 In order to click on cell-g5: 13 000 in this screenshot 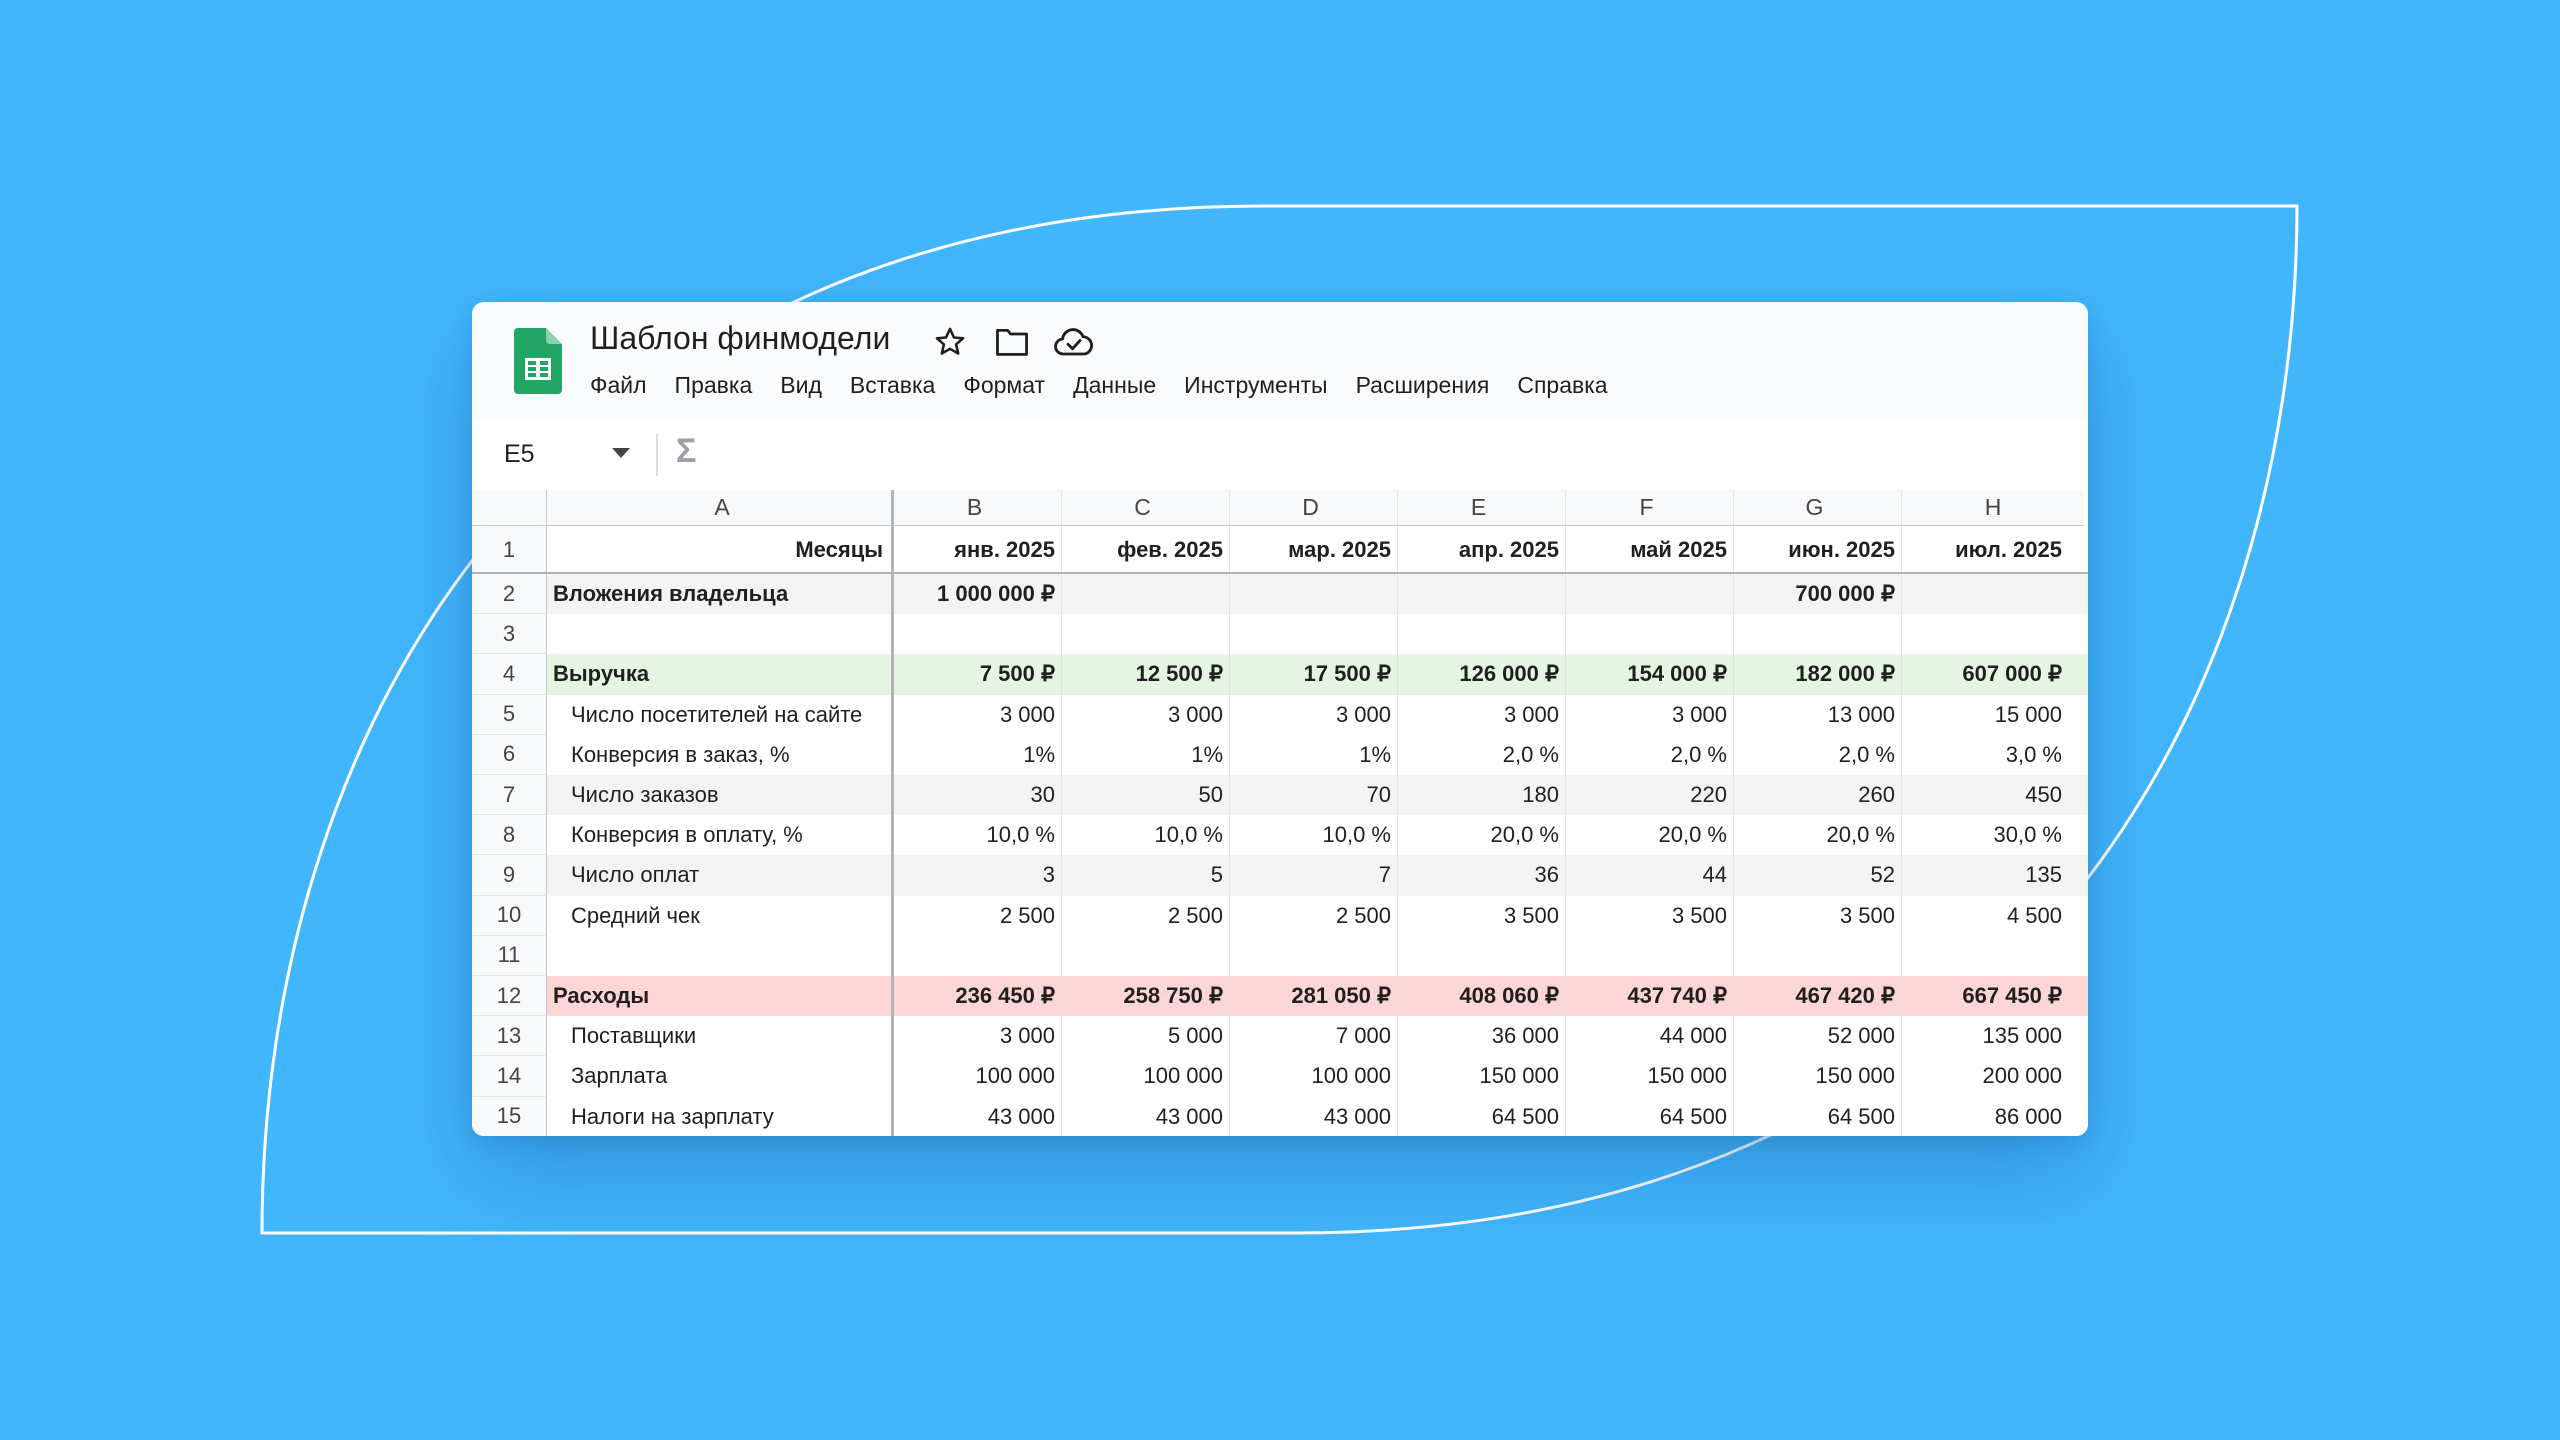, I will do `click(1818, 714)`.